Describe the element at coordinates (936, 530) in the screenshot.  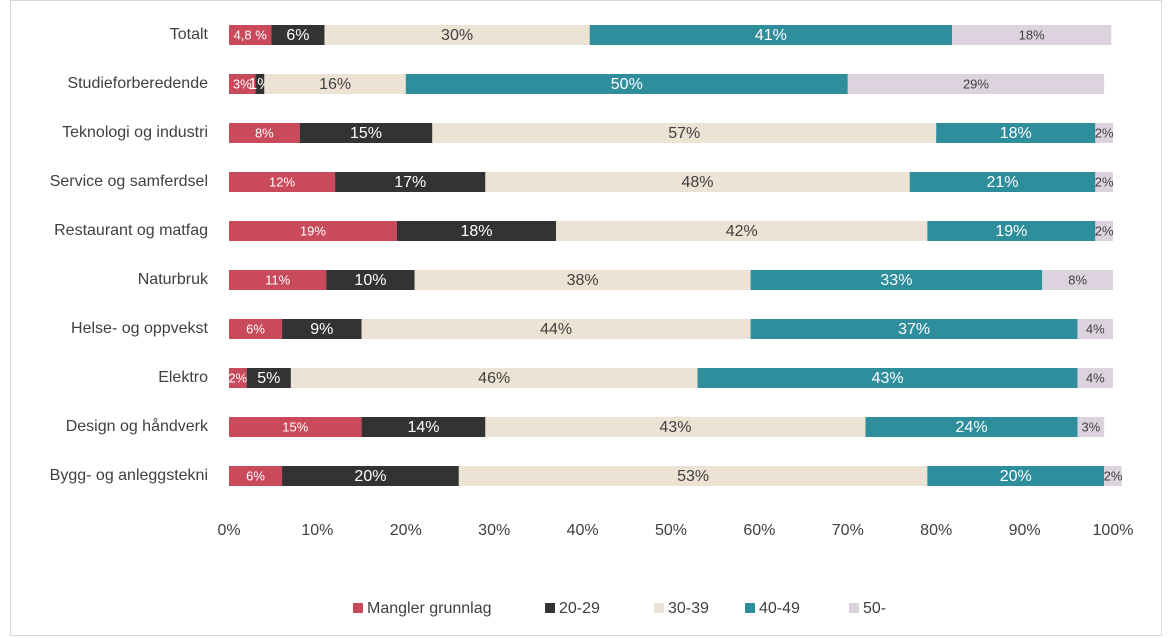
I see `x-tick-label: 80%` at that location.